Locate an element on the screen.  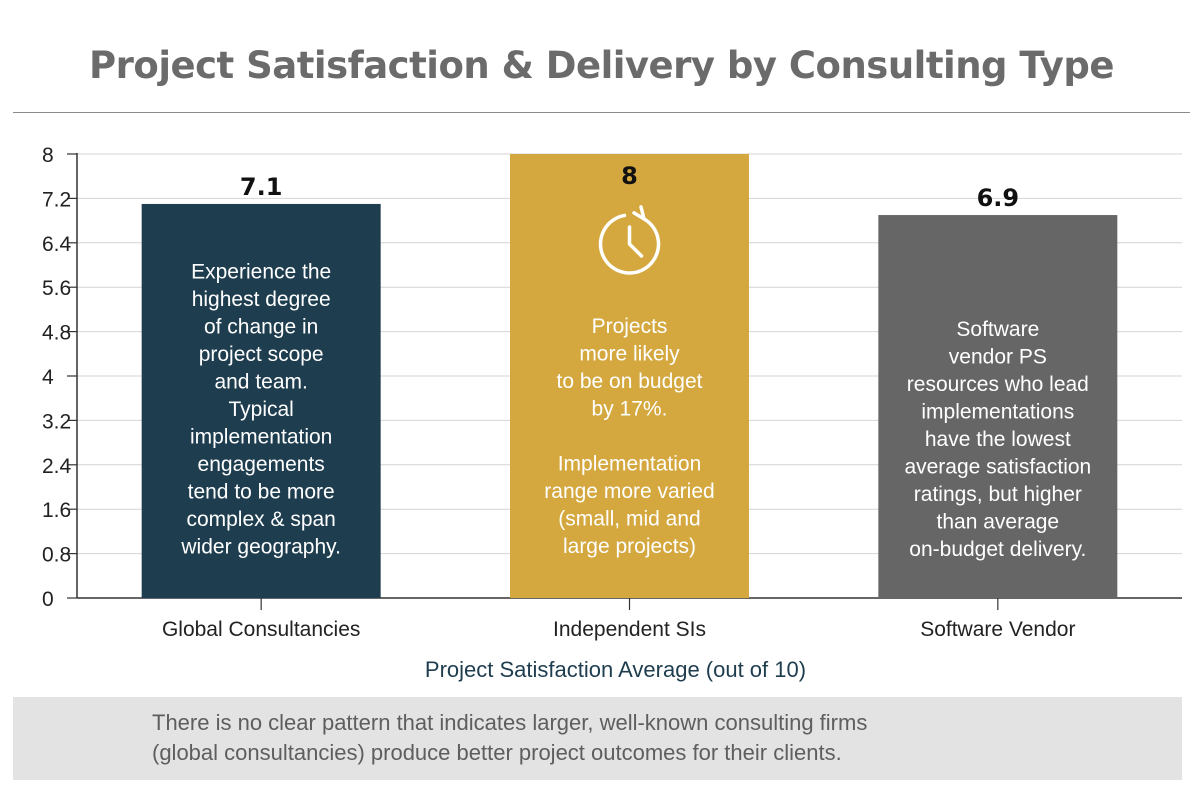
bar-annotation-line: highest degree is located at coordinates (261, 299).